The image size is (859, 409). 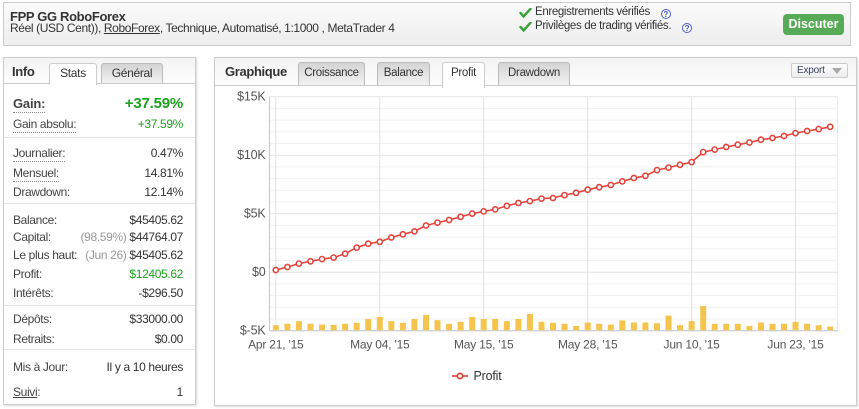 What do you see at coordinates (253, 331) in the screenshot?
I see `svg-text: $-5K` at bounding box center [253, 331].